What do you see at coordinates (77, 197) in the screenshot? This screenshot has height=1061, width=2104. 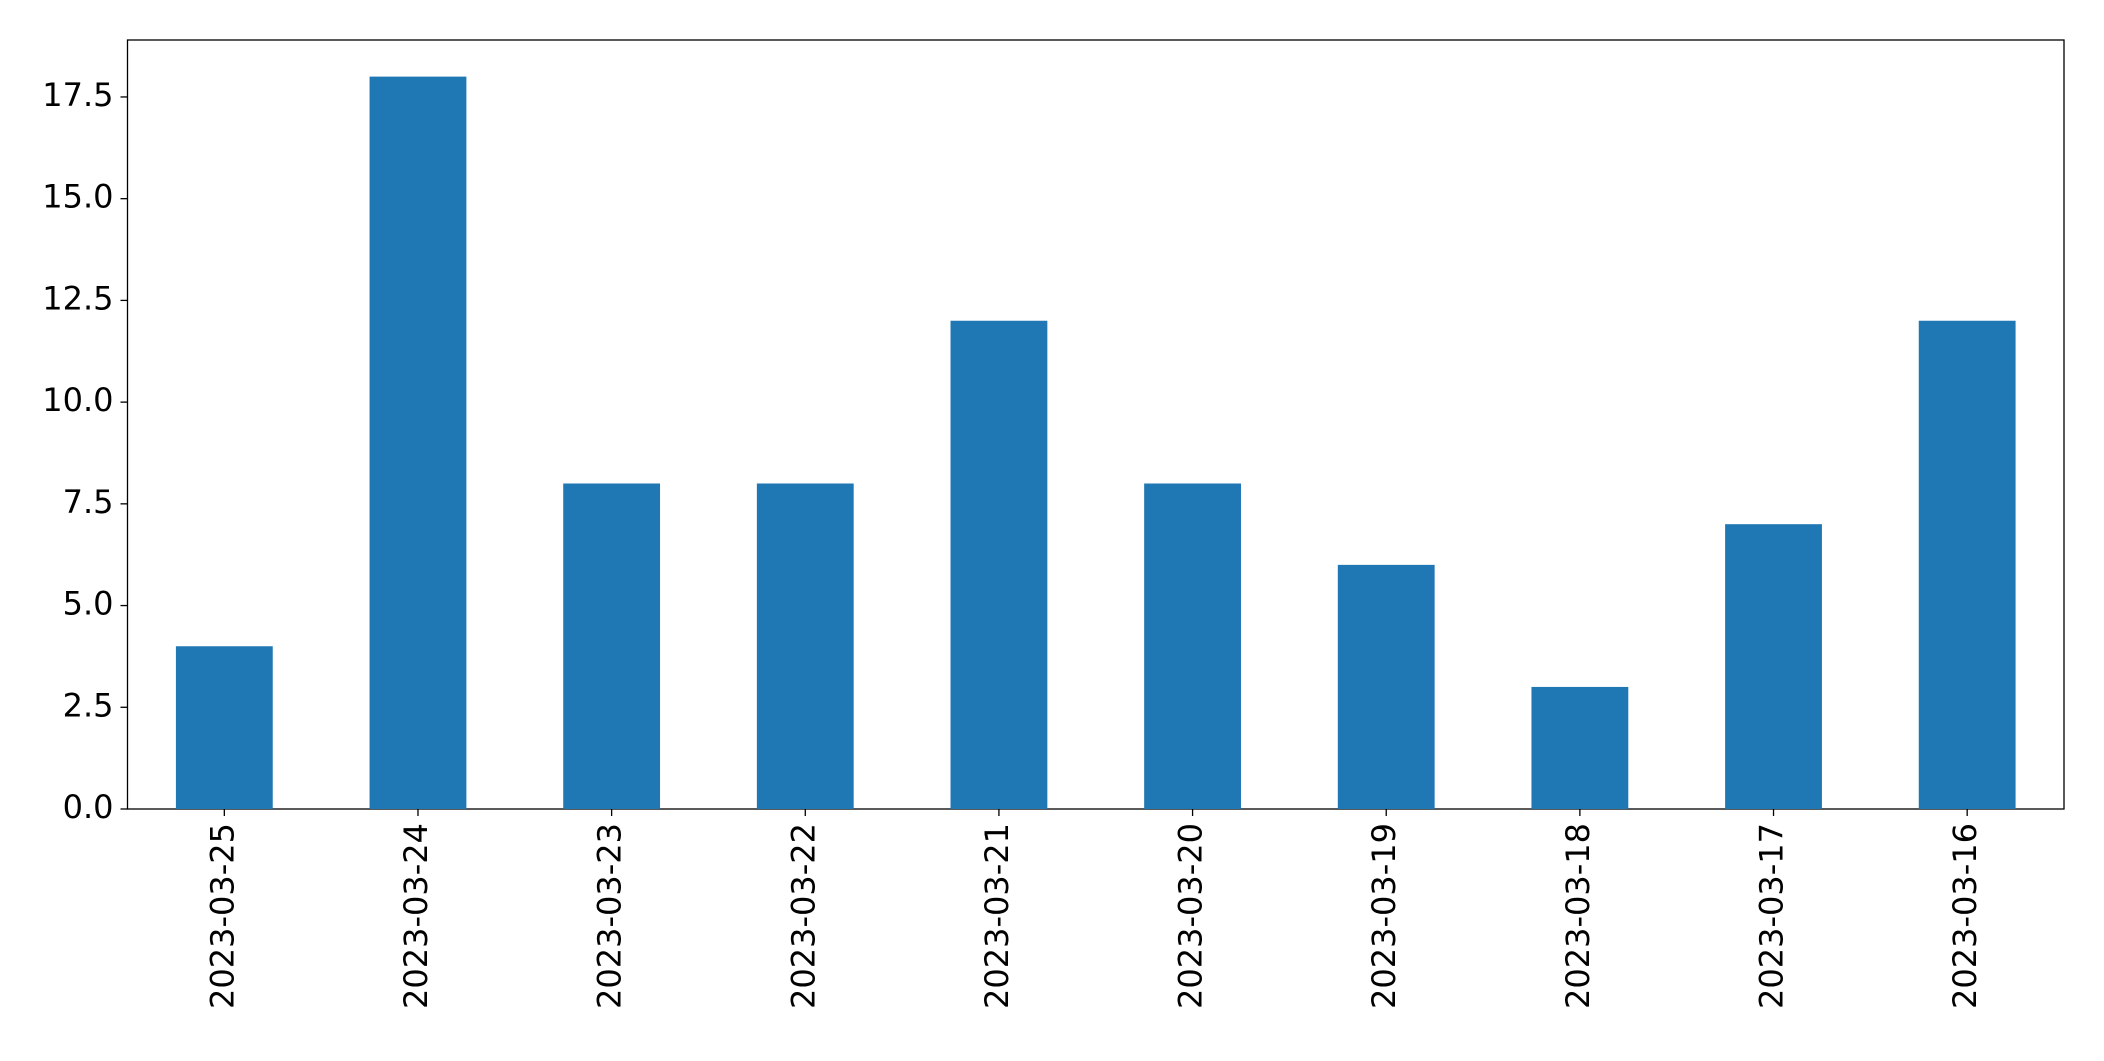 I see `y-tick-label: 15.0` at bounding box center [77, 197].